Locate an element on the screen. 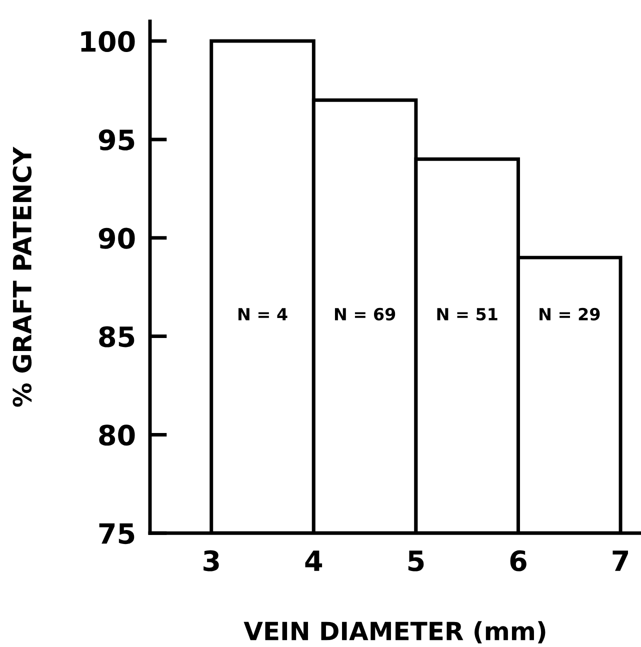  y-axis-title: % GRAFT PATENCY is located at coordinates (22, 276).